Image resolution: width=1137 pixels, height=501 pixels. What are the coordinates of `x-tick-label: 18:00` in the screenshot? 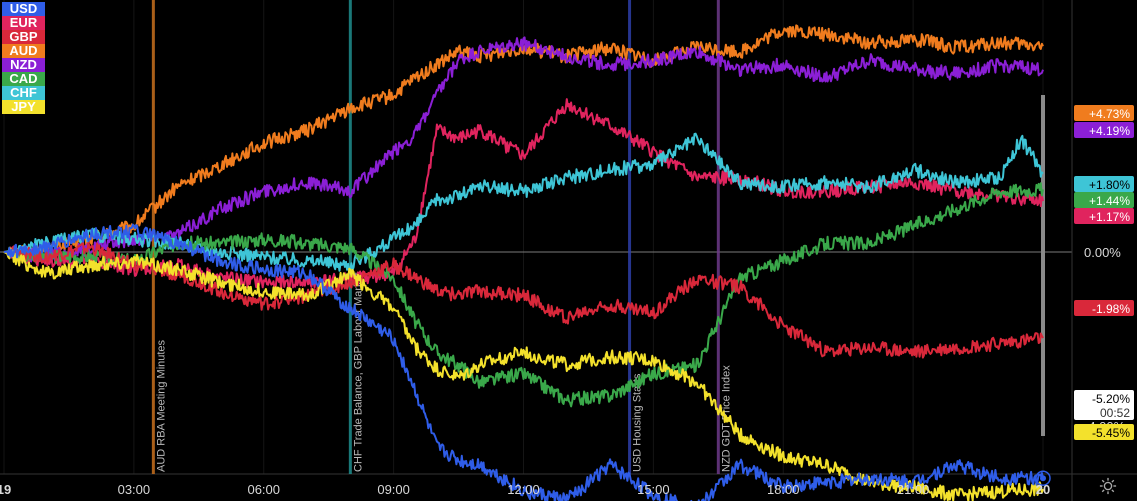 It's located at (783, 489).